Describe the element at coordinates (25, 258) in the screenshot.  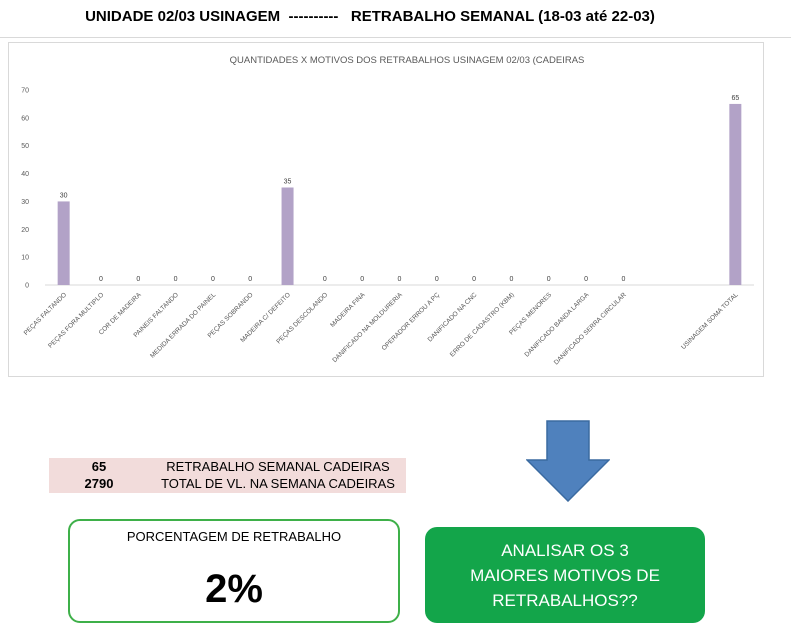
I see `y-tick-label: 10` at that location.